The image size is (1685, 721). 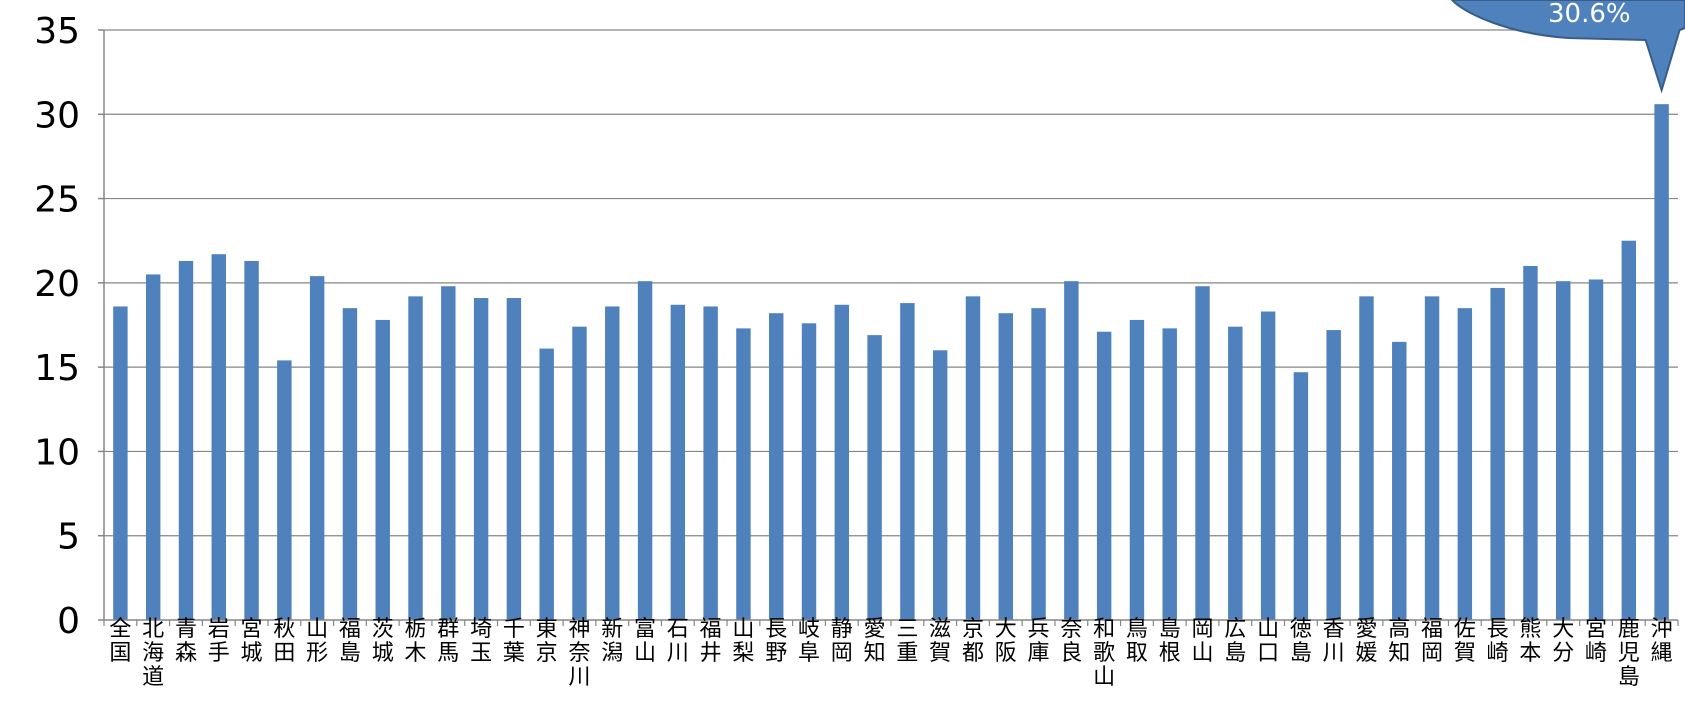 What do you see at coordinates (875, 641) in the screenshot?
I see `x-tick-label: 愛知` at bounding box center [875, 641].